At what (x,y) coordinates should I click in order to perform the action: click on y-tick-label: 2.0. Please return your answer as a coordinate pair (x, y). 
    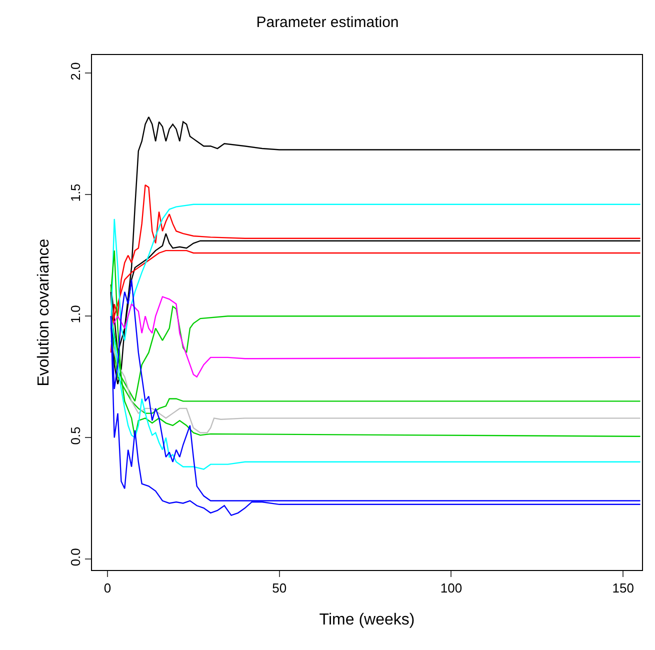
    Looking at the image, I should click on (75, 71).